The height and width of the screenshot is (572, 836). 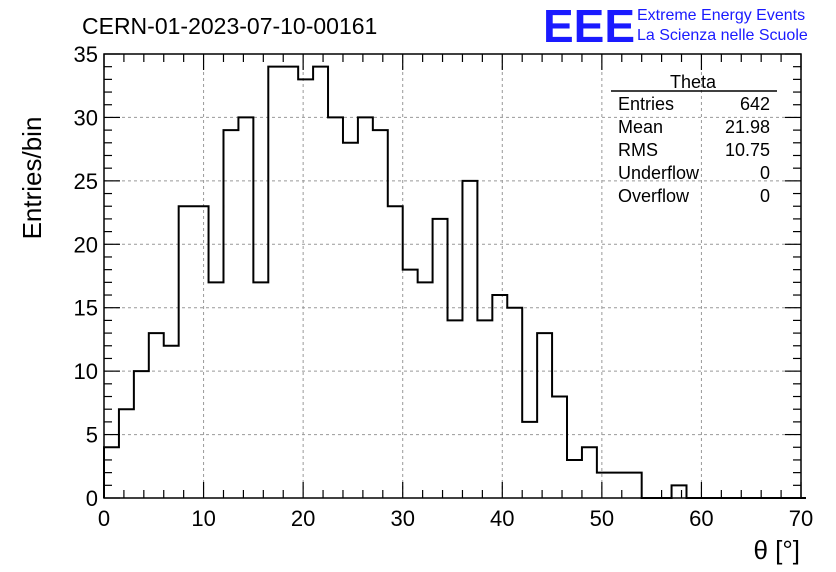 I want to click on stats-row-label: Overflow, so click(x=654, y=196).